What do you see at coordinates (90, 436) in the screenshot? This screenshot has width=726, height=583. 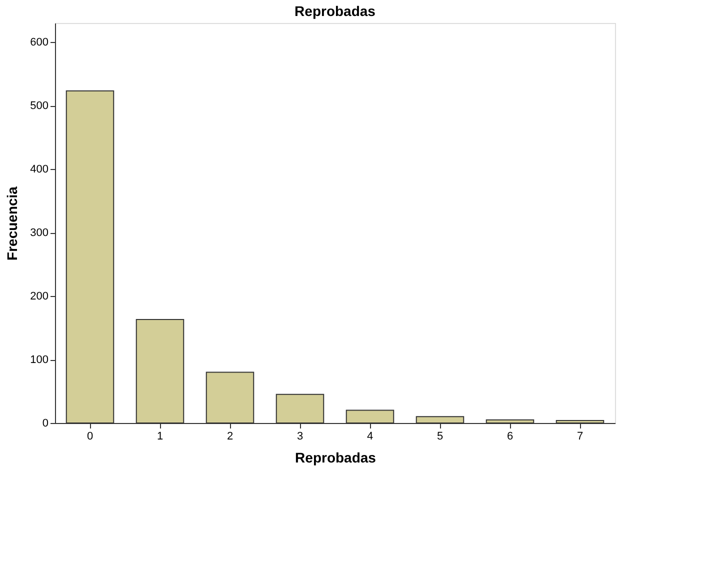 I see `x-tick-label: 0` at bounding box center [90, 436].